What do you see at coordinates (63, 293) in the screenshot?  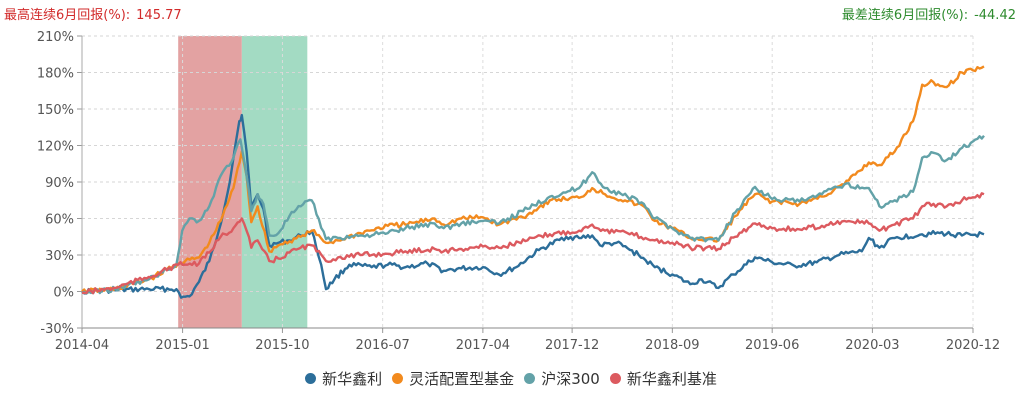 I see `y-tick-label: 0%` at bounding box center [63, 293].